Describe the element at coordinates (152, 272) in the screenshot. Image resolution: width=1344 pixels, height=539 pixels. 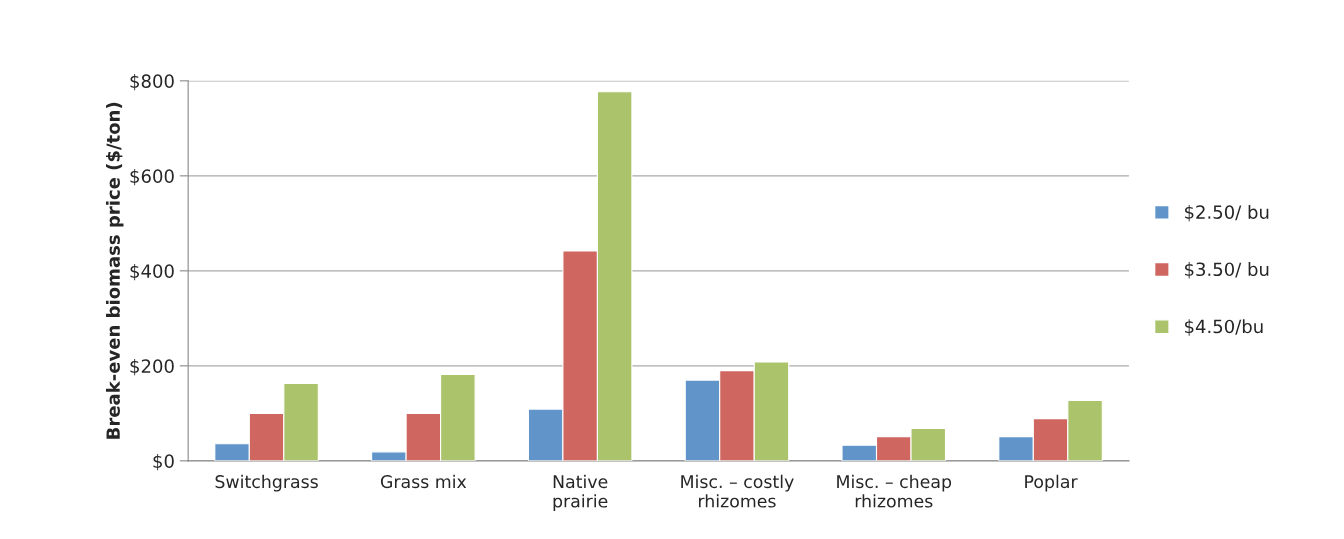
I see `y-tick-label: $400` at that location.